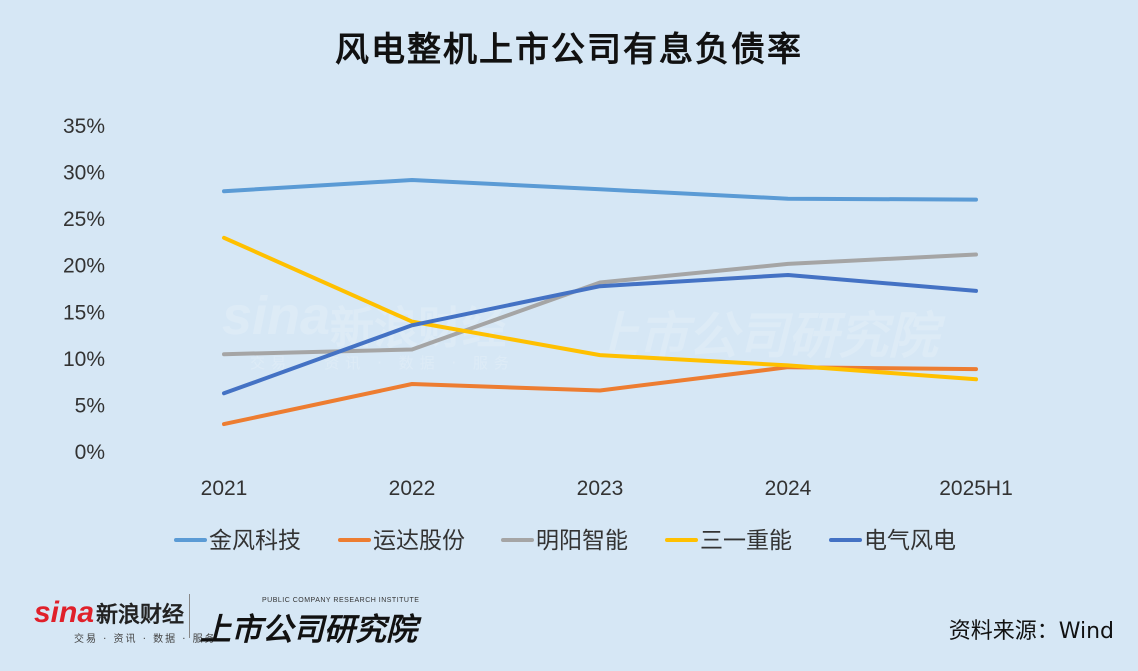 This screenshot has height=671, width=1138. Describe the element at coordinates (84, 126) in the screenshot. I see `y-tick-label: 35%` at that location.